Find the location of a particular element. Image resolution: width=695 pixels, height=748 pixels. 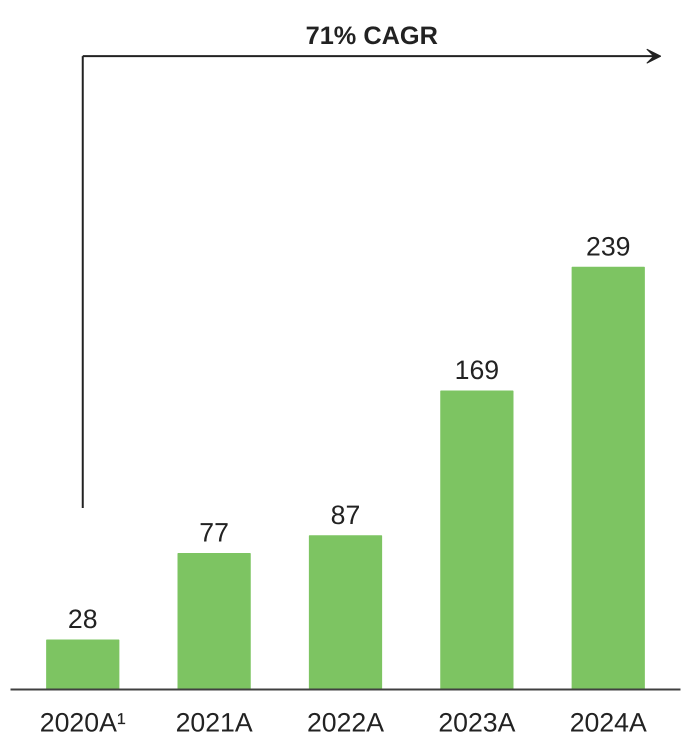

x-tick-label: 2021A is located at coordinates (214, 723).